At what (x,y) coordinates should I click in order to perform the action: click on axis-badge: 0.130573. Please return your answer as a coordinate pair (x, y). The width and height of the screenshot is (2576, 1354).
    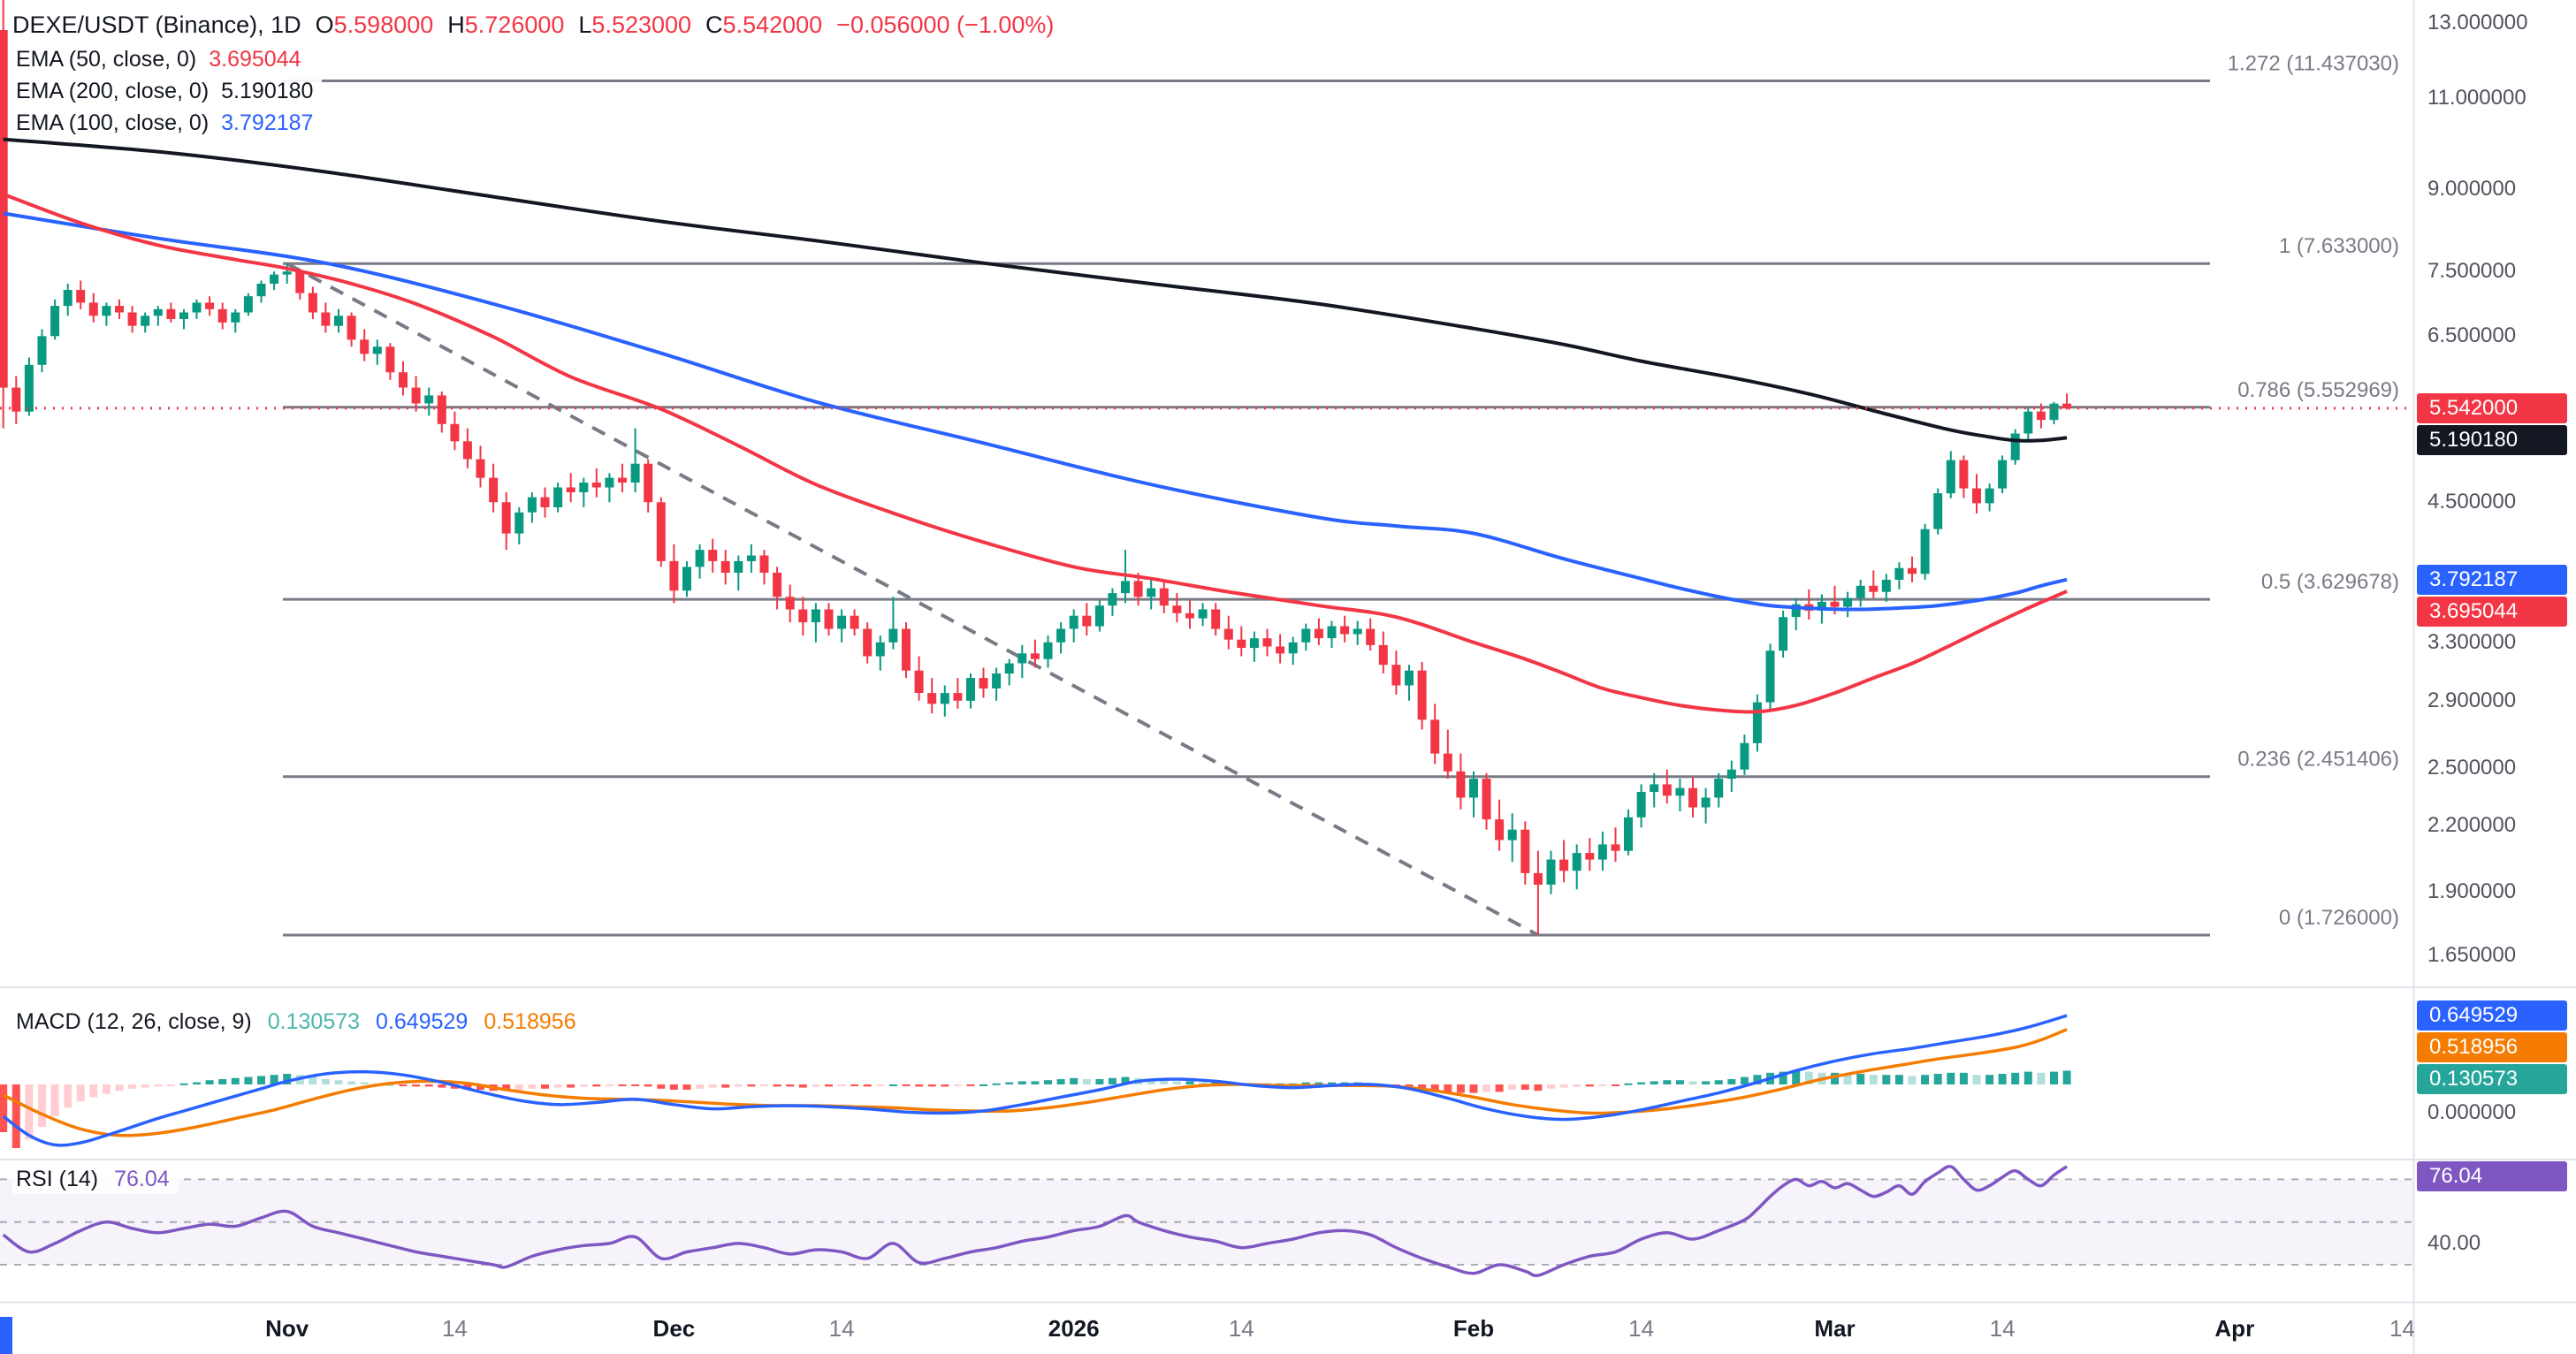
    Looking at the image, I should click on (2492, 1079).